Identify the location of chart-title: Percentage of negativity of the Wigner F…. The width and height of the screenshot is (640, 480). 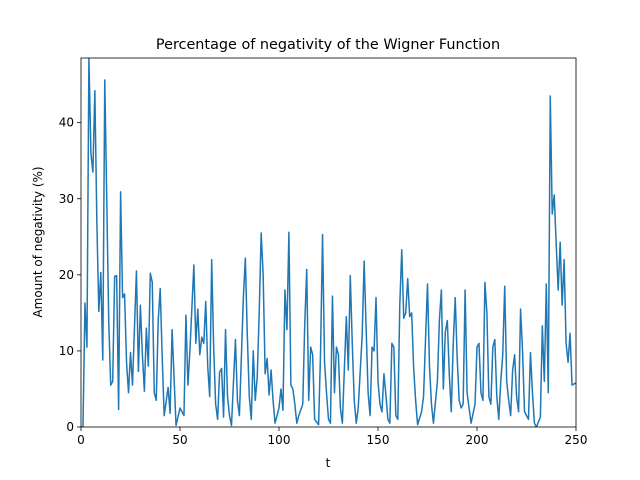
(328, 45).